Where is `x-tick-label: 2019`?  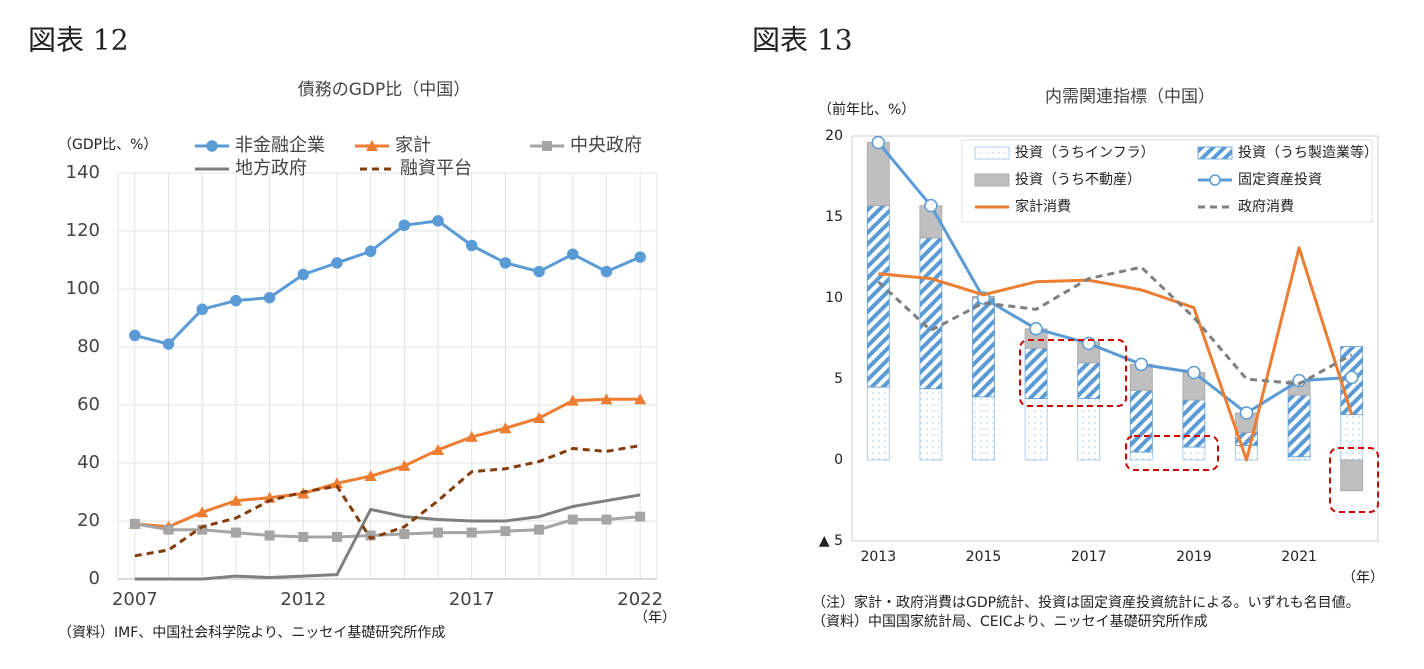
x-tick-label: 2019 is located at coordinates (1194, 557).